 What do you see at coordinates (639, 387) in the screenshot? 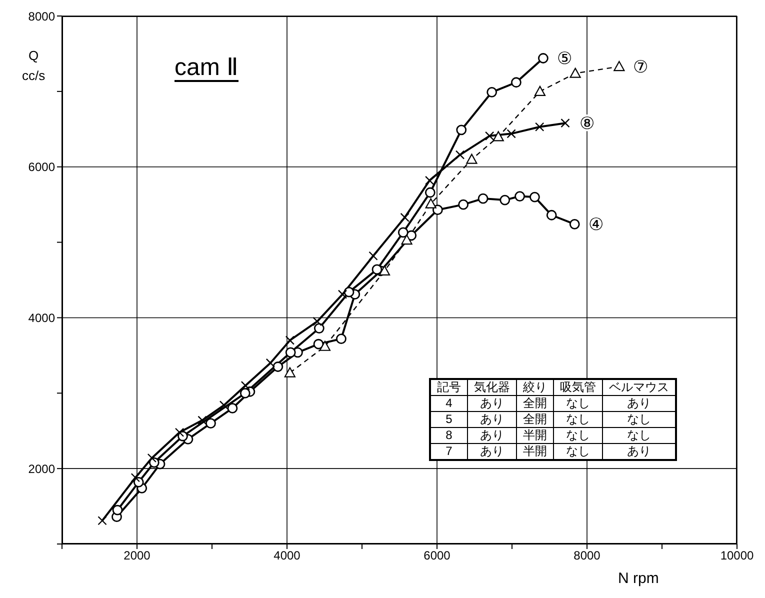
I see `annotation: ベルマウス` at bounding box center [639, 387].